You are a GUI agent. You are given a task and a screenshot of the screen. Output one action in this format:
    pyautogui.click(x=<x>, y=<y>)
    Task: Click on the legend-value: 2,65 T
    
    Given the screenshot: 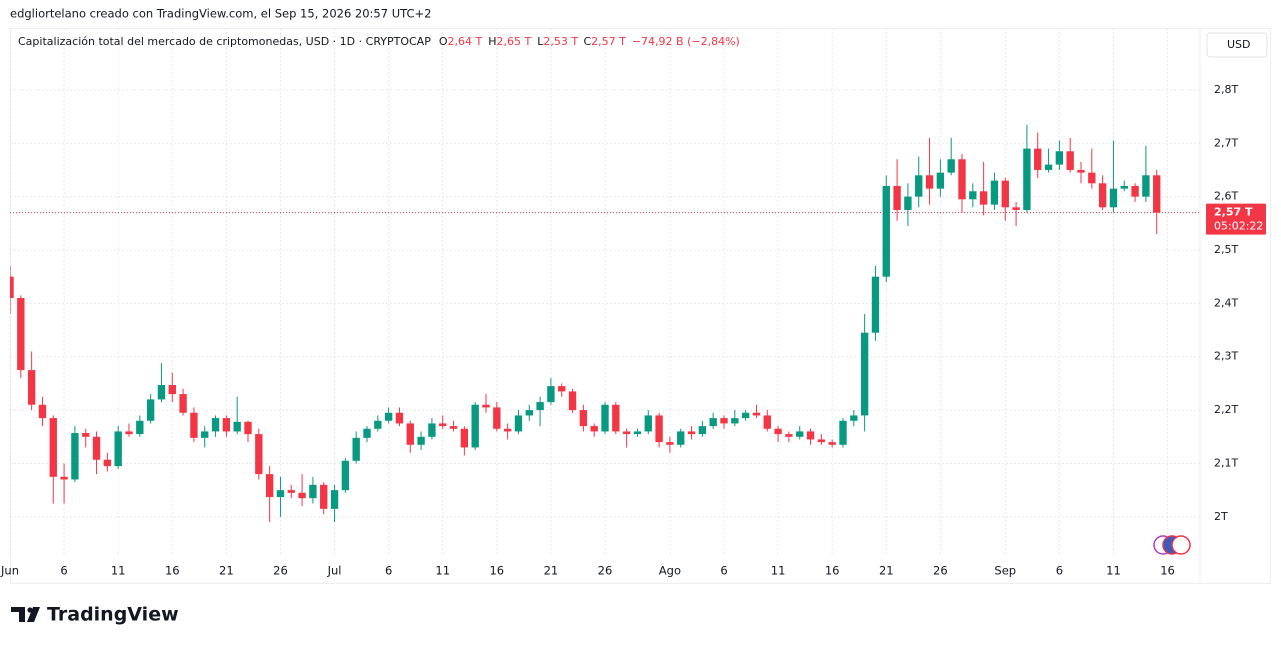 What is the action you would take?
    pyautogui.click(x=514, y=41)
    